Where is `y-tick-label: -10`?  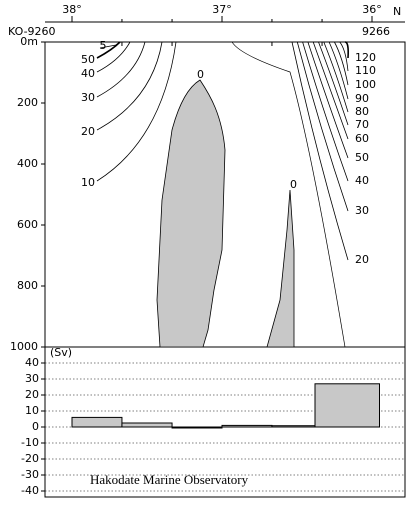
y-tick-label: -10 is located at coordinates (30, 442).